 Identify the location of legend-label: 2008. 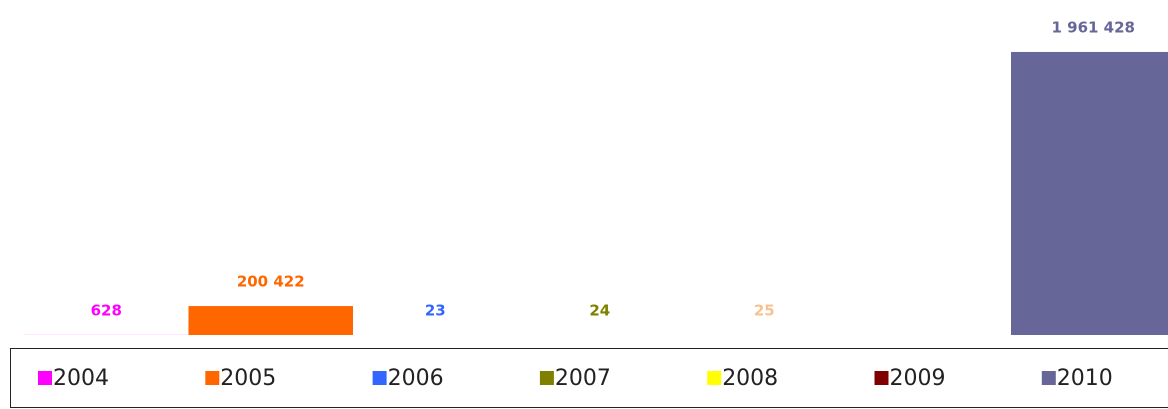
(750, 378).